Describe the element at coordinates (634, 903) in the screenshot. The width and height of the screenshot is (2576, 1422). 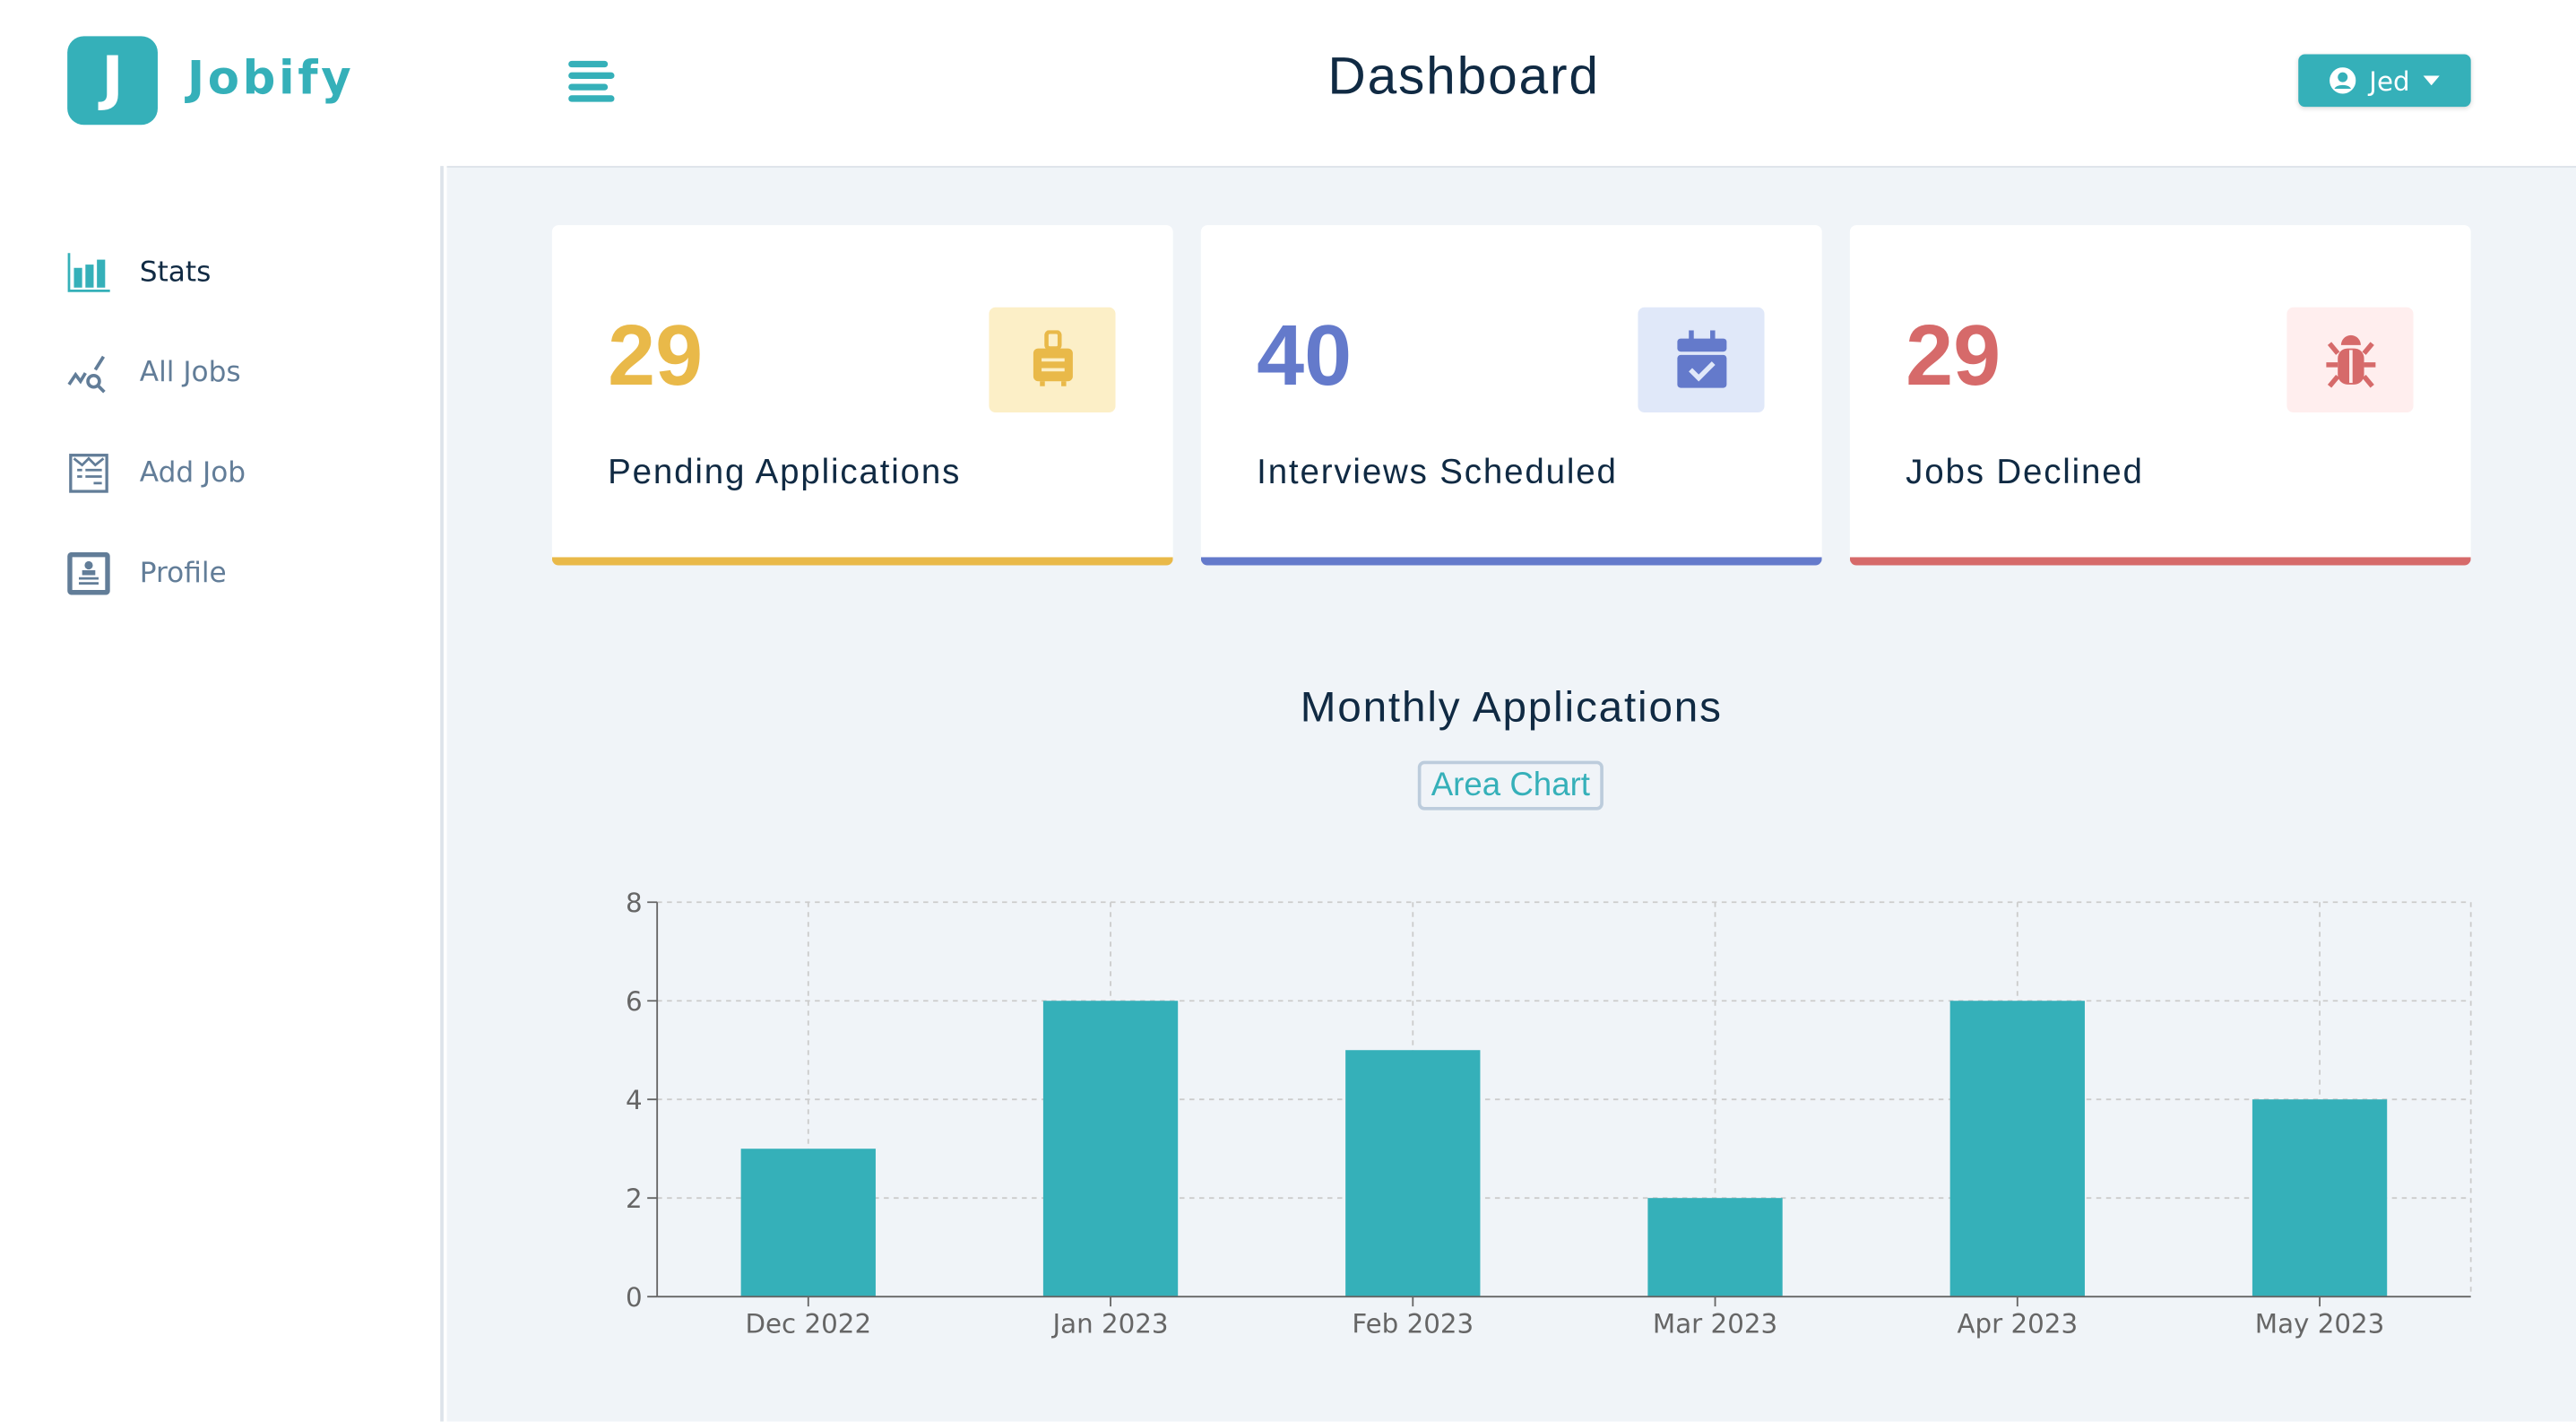
I see `y-tick-label: 8` at that location.